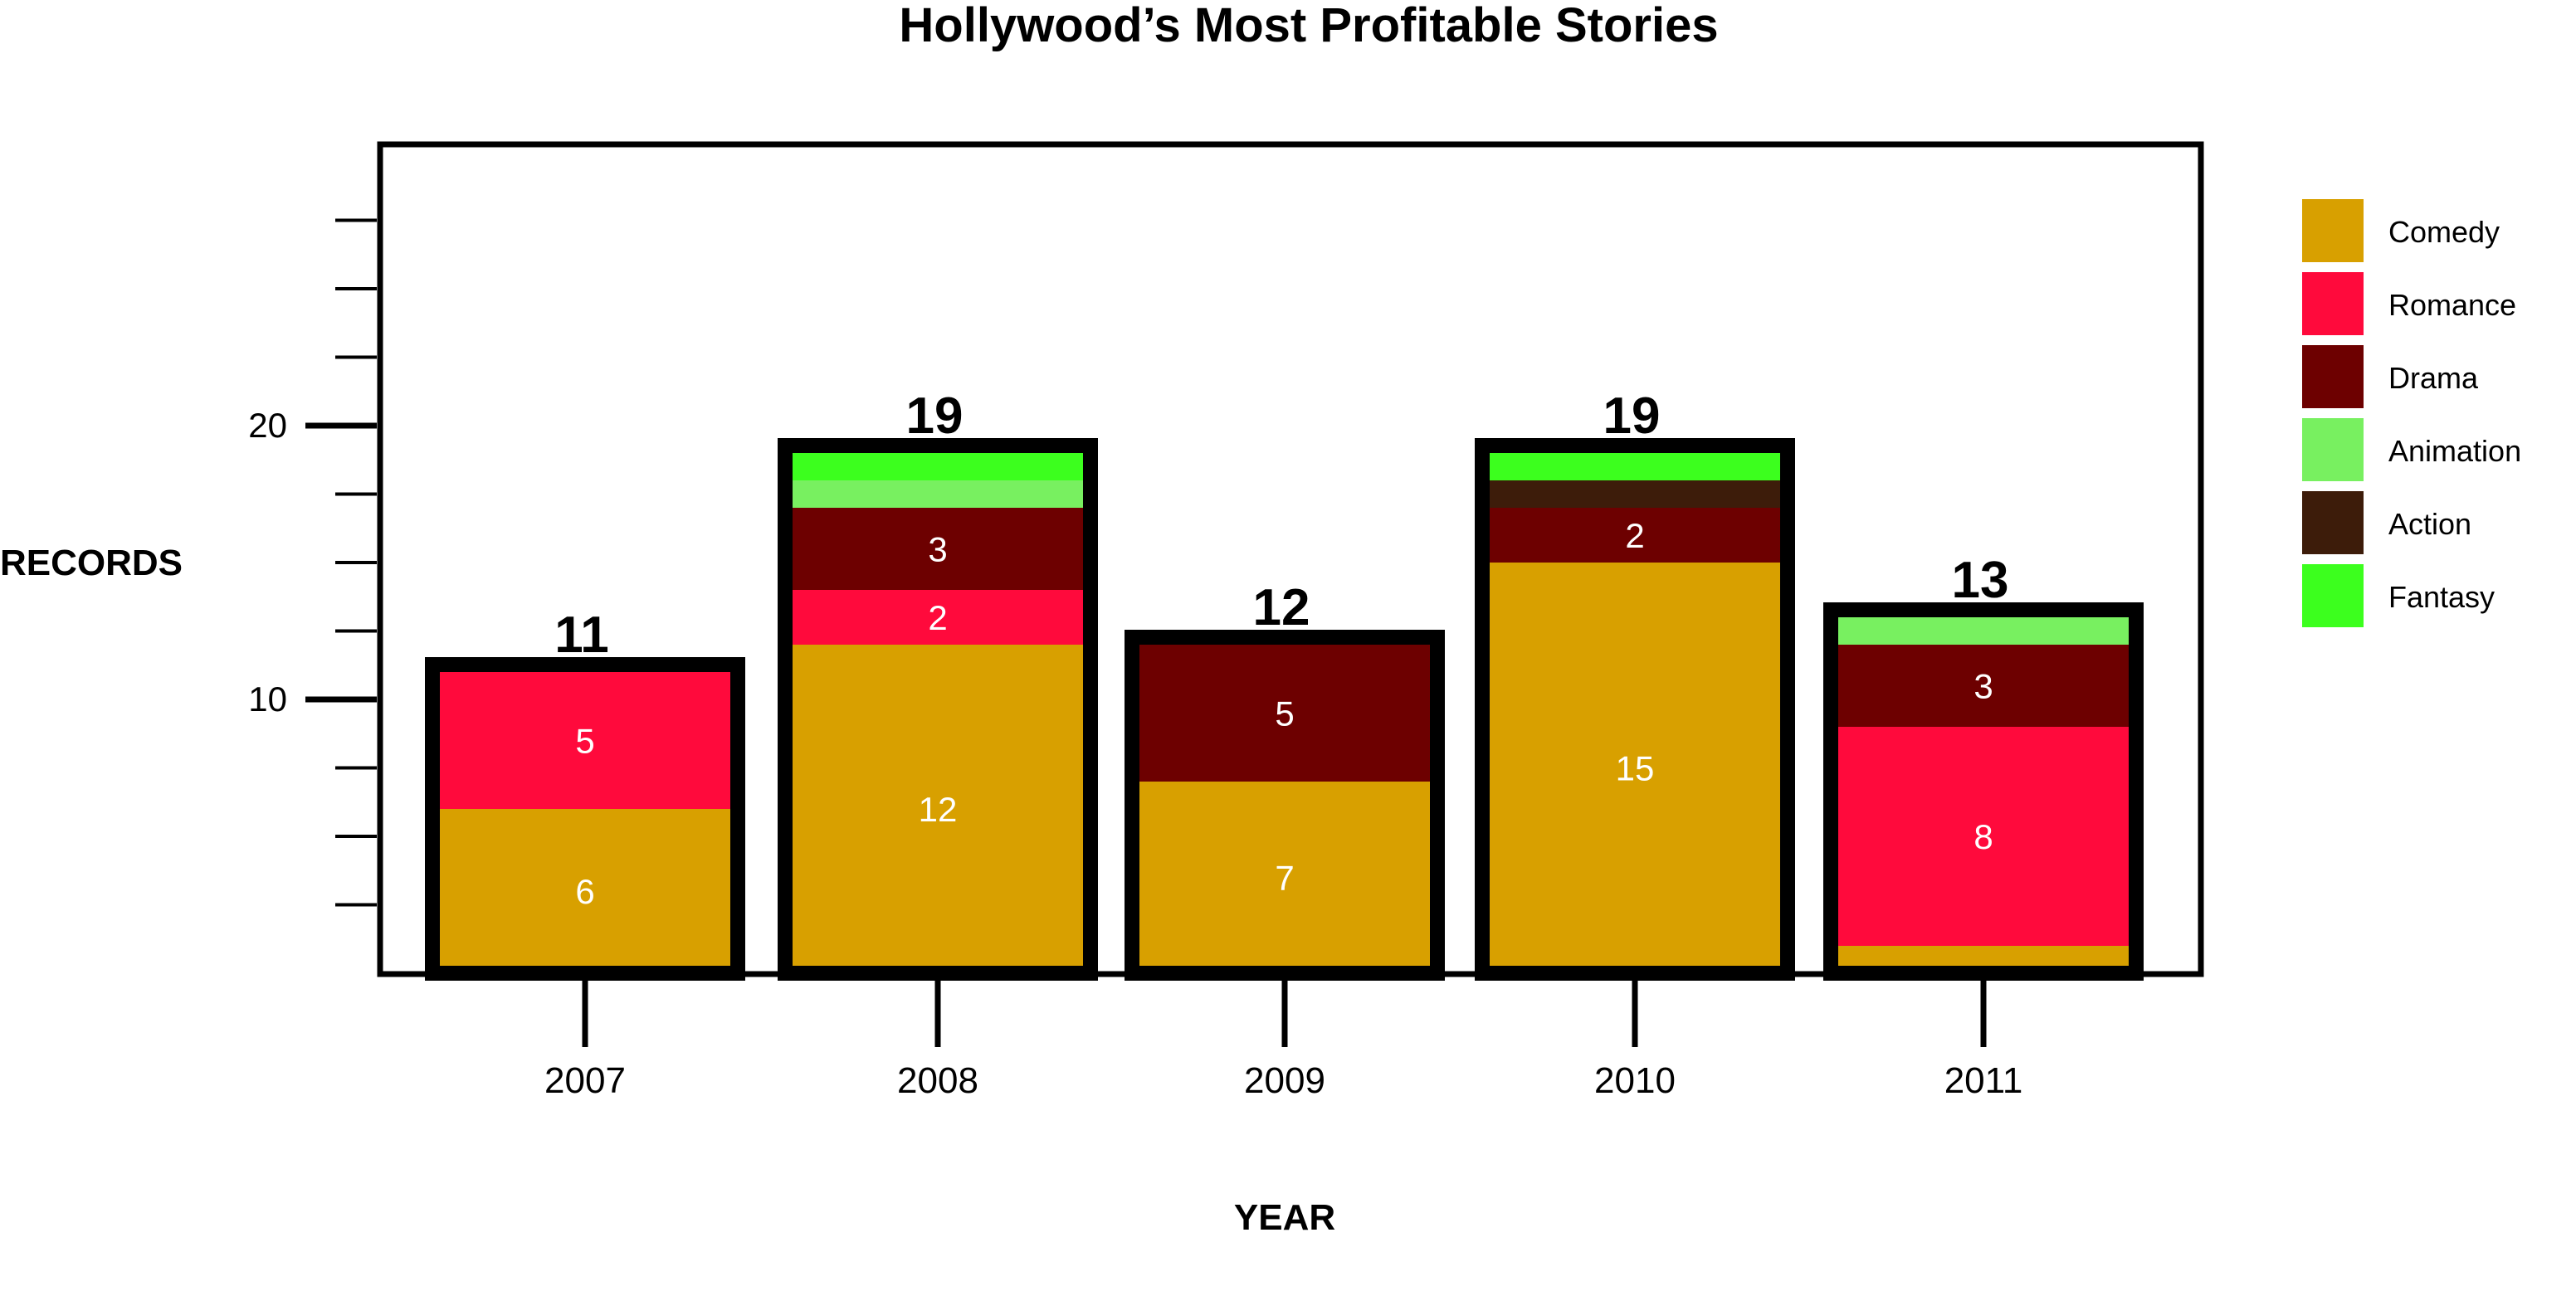 The height and width of the screenshot is (1291, 2576). Describe the element at coordinates (1635, 467) in the screenshot. I see `bar-segment-fantasy-2010` at that location.